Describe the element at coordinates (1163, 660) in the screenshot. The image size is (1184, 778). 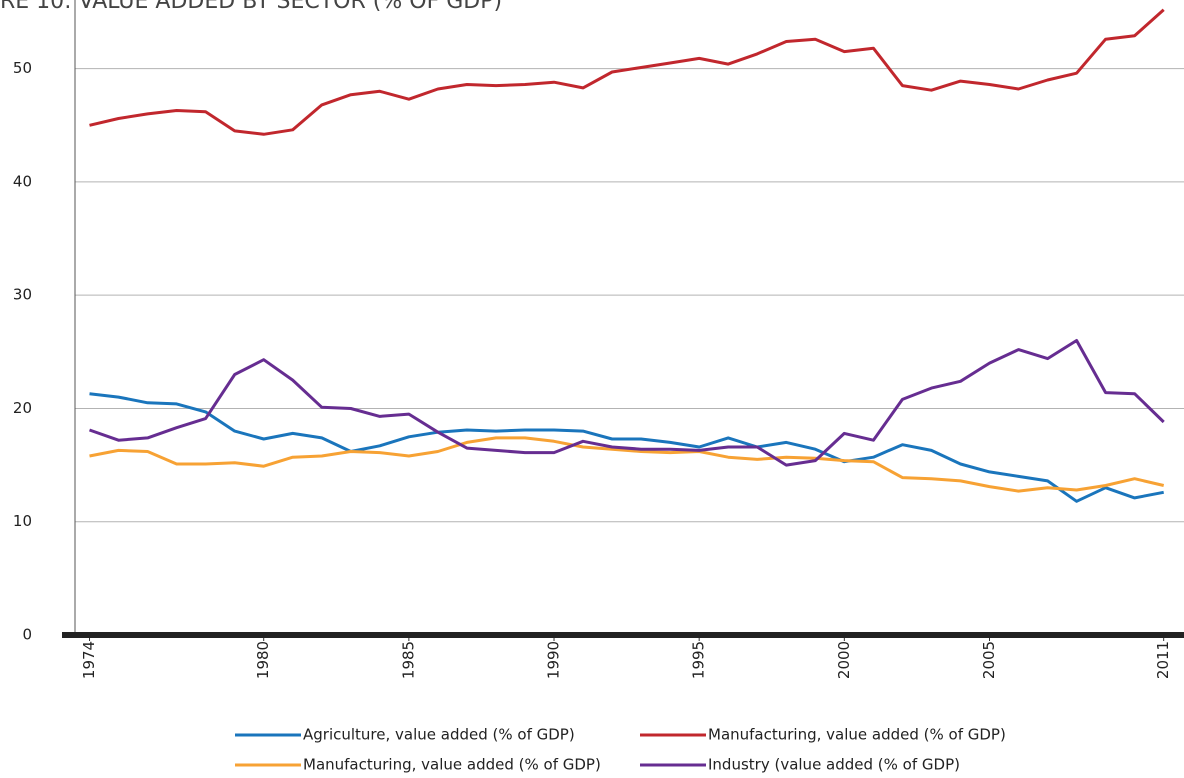
I see `x-tick-label: 2011` at that location.